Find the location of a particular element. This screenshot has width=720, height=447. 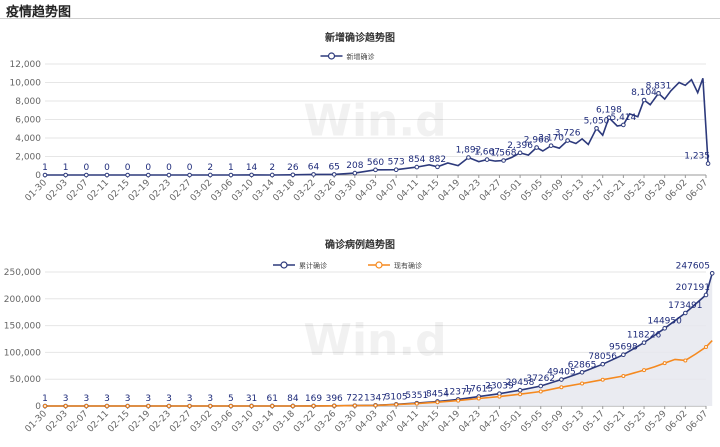

x-tick-label: 05-05 is located at coordinates (532, 422).